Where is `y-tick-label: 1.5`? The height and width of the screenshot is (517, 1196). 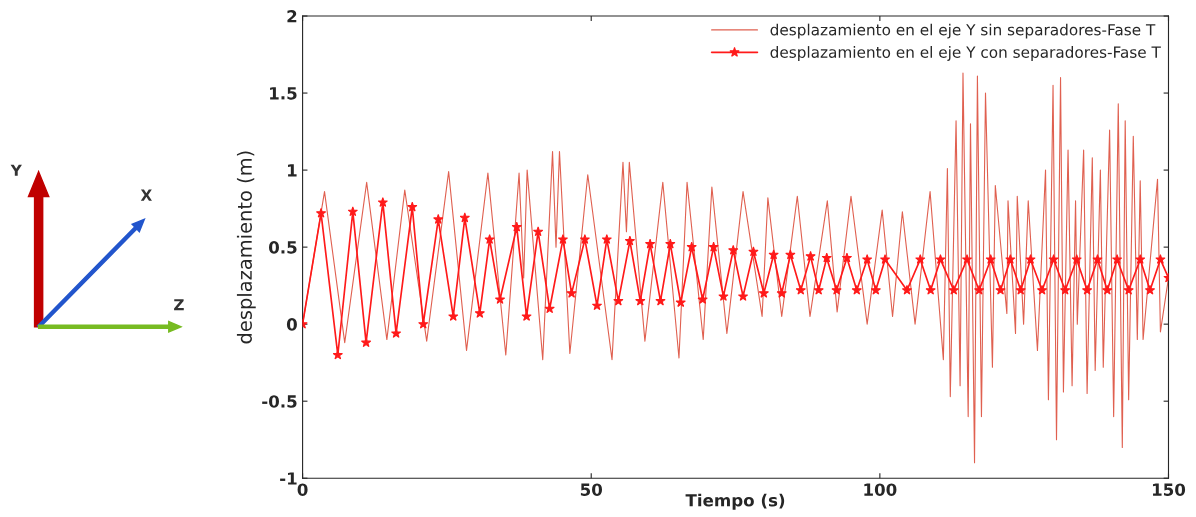 y-tick-label: 1.5 is located at coordinates (283, 93).